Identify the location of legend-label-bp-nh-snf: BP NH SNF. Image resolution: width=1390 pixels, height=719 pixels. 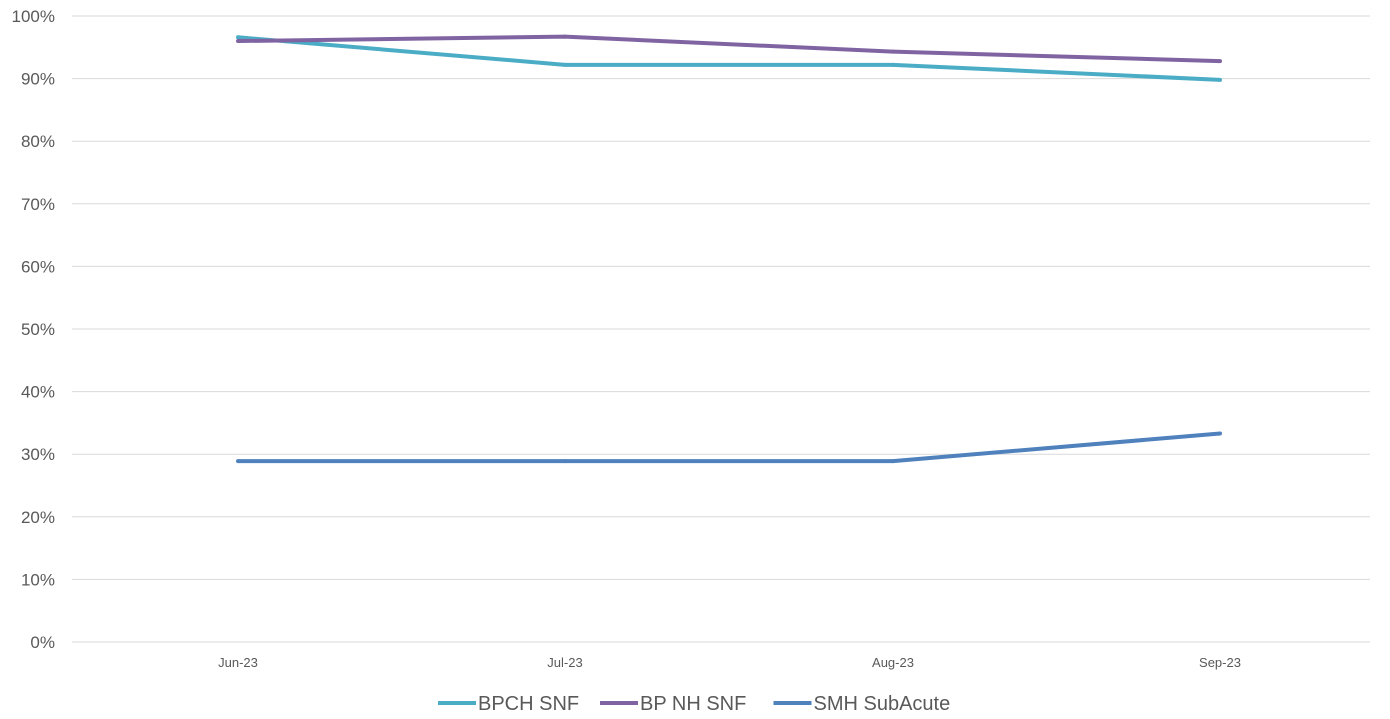
(693, 704).